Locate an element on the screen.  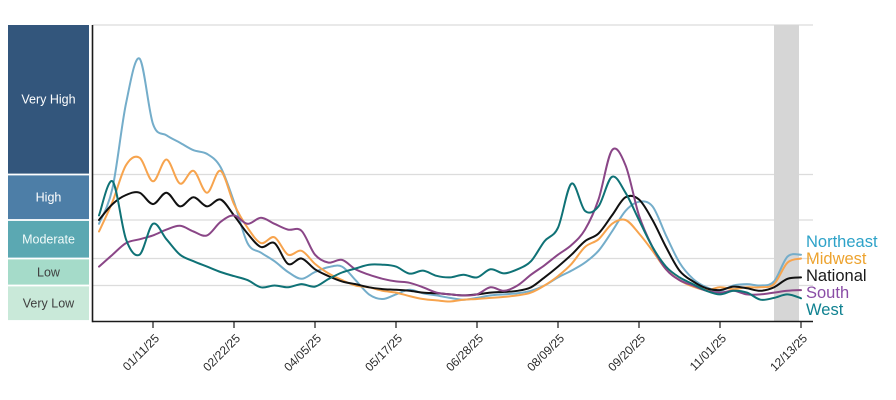
x-tick-label: 01/11/25 is located at coordinates (141, 352).